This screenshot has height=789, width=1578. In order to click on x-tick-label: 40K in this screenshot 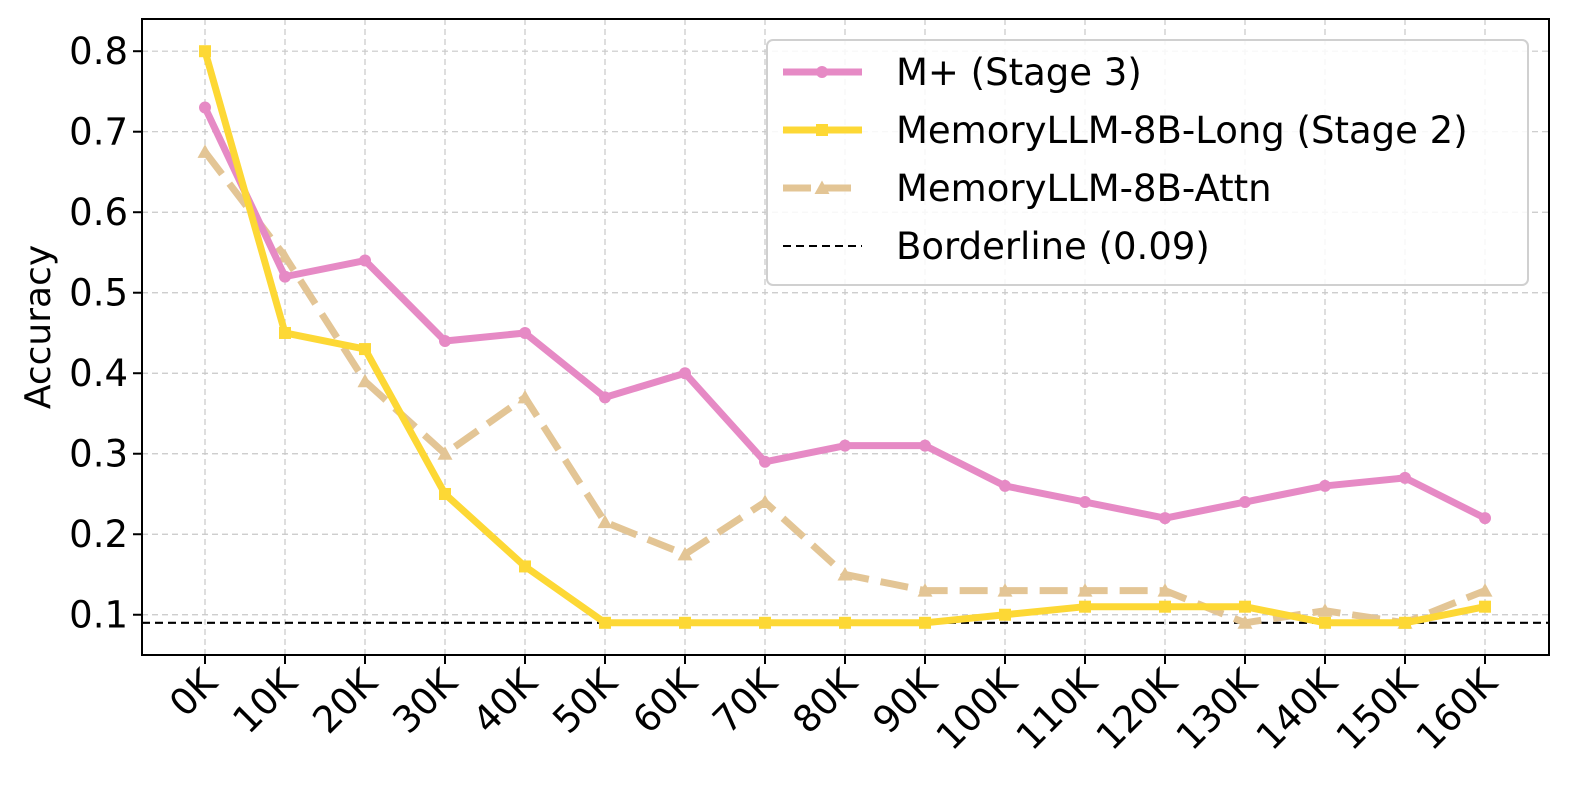, I will do `click(505, 701)`.